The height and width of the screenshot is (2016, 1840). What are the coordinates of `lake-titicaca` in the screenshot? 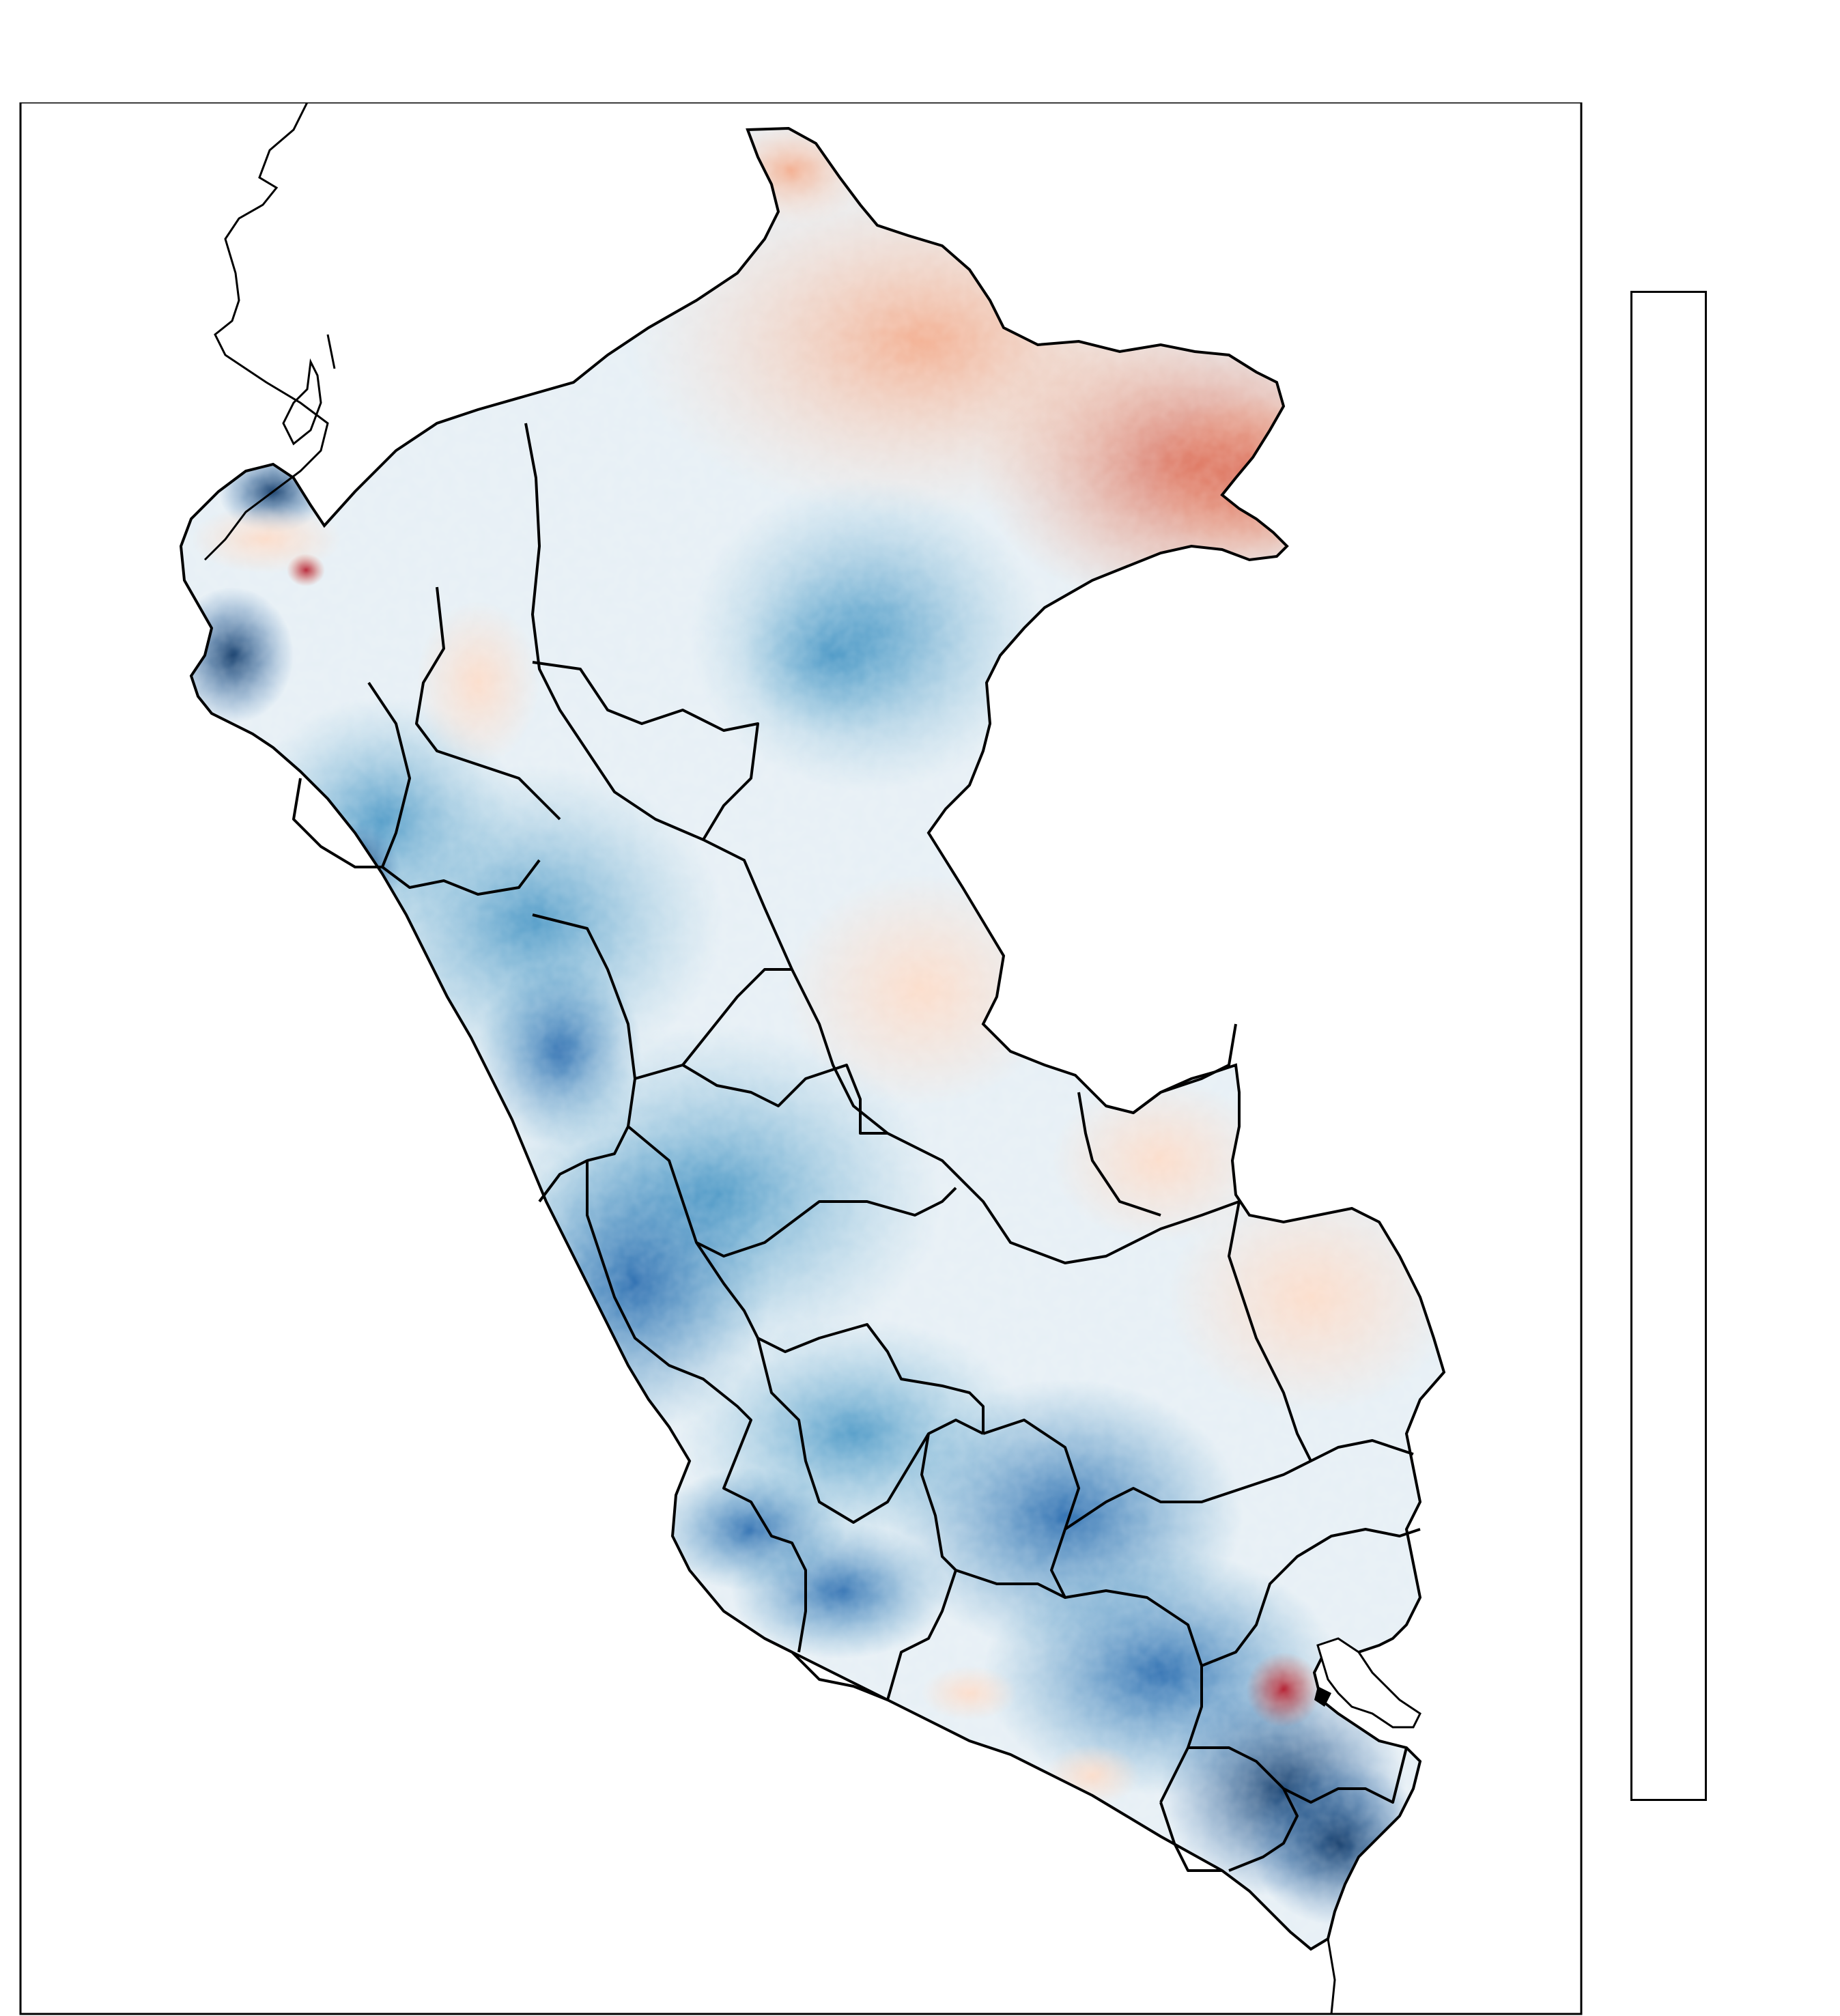 It's located at (1367, 1683).